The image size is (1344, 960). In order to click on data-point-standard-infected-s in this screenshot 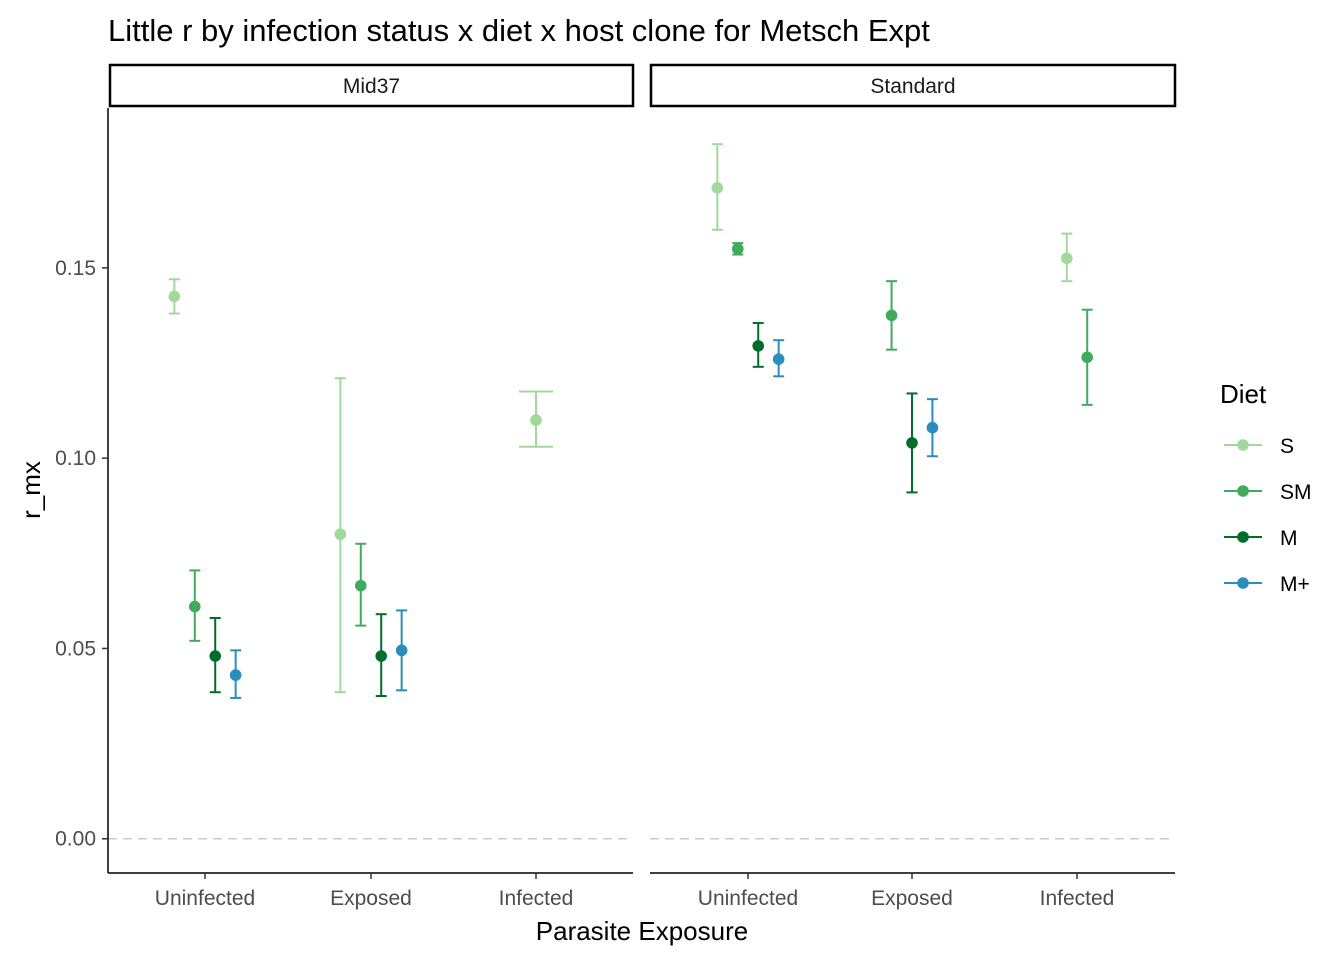, I will do `click(1066, 257)`.